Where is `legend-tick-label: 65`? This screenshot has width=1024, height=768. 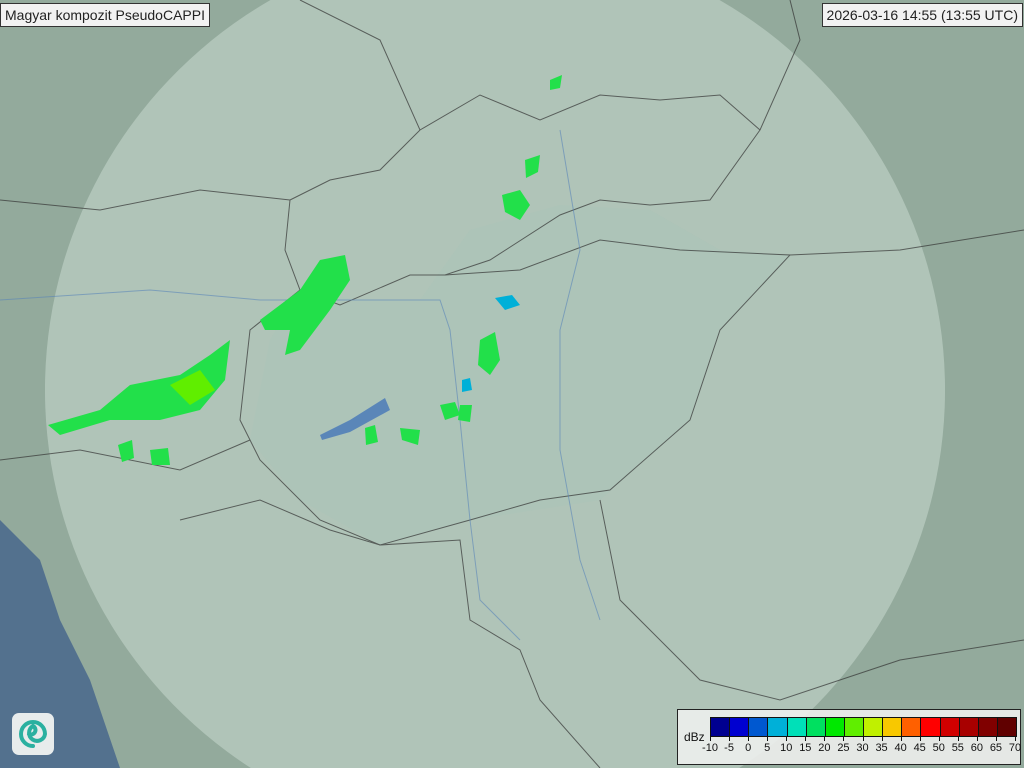
legend-tick-label: 65 is located at coordinates (996, 748).